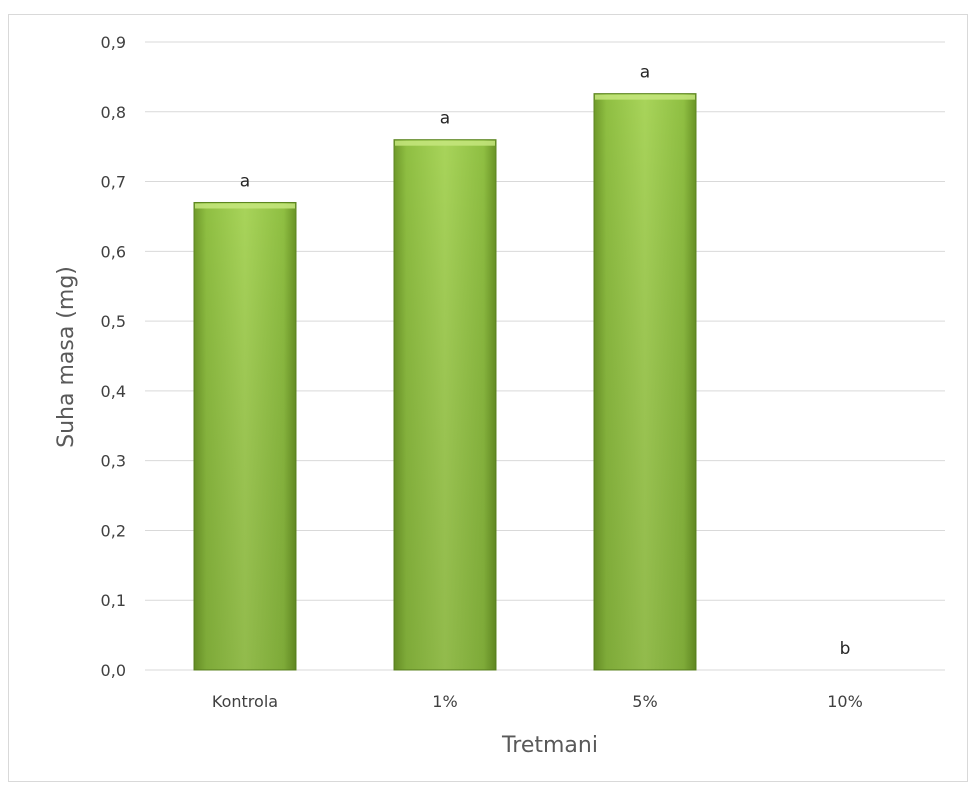  I want to click on y-tick-label: 0,5, so click(113, 321).